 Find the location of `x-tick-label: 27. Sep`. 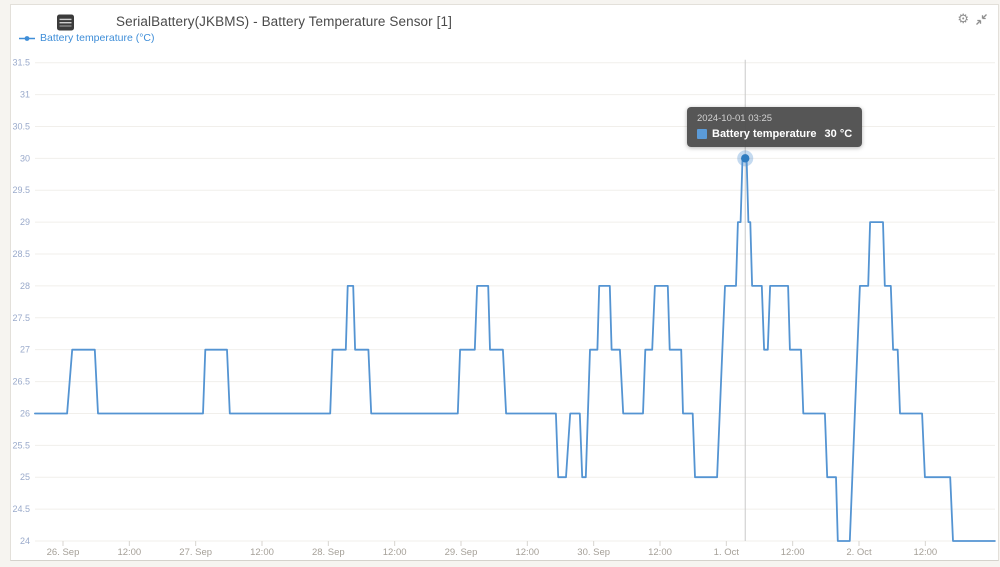

x-tick-label: 27. Sep is located at coordinates (195, 552).